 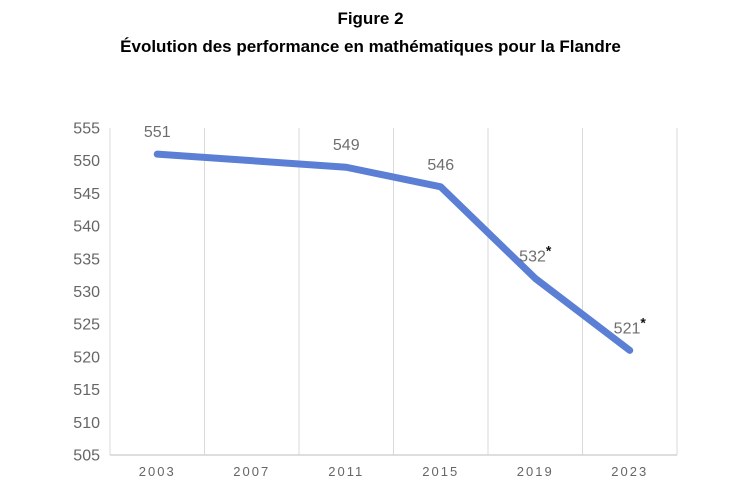 What do you see at coordinates (86, 423) in the screenshot?
I see `y-axis-tick-label: 510` at bounding box center [86, 423].